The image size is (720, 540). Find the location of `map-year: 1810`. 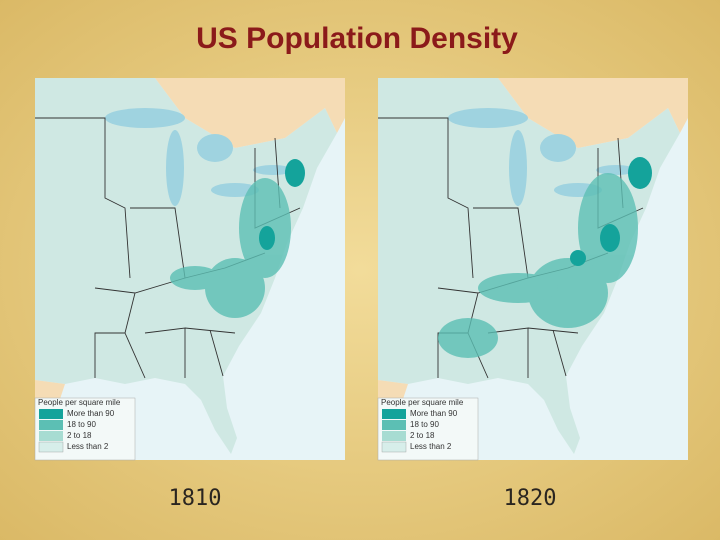

map-year: 1810 is located at coordinates (195, 498).